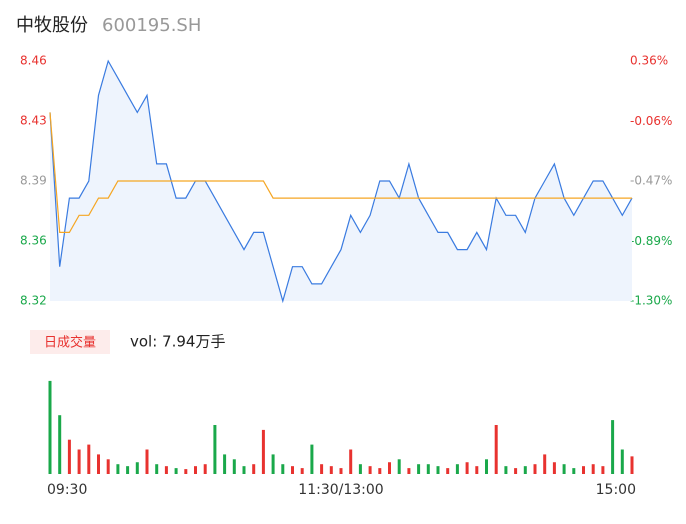 The image size is (686, 524). I want to click on volume-total: vol: 7.94万手, so click(177, 342).